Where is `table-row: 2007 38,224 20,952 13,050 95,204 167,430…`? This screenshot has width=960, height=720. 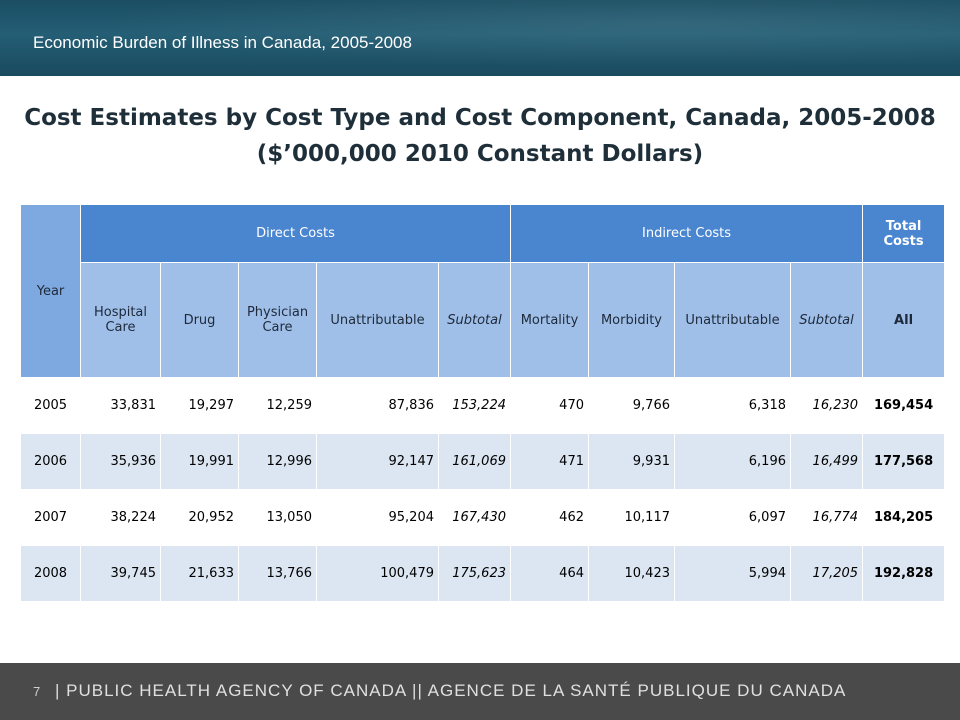
table-row: 2007 38,224 20,952 13,050 95,204 167,430… is located at coordinates (483, 517).